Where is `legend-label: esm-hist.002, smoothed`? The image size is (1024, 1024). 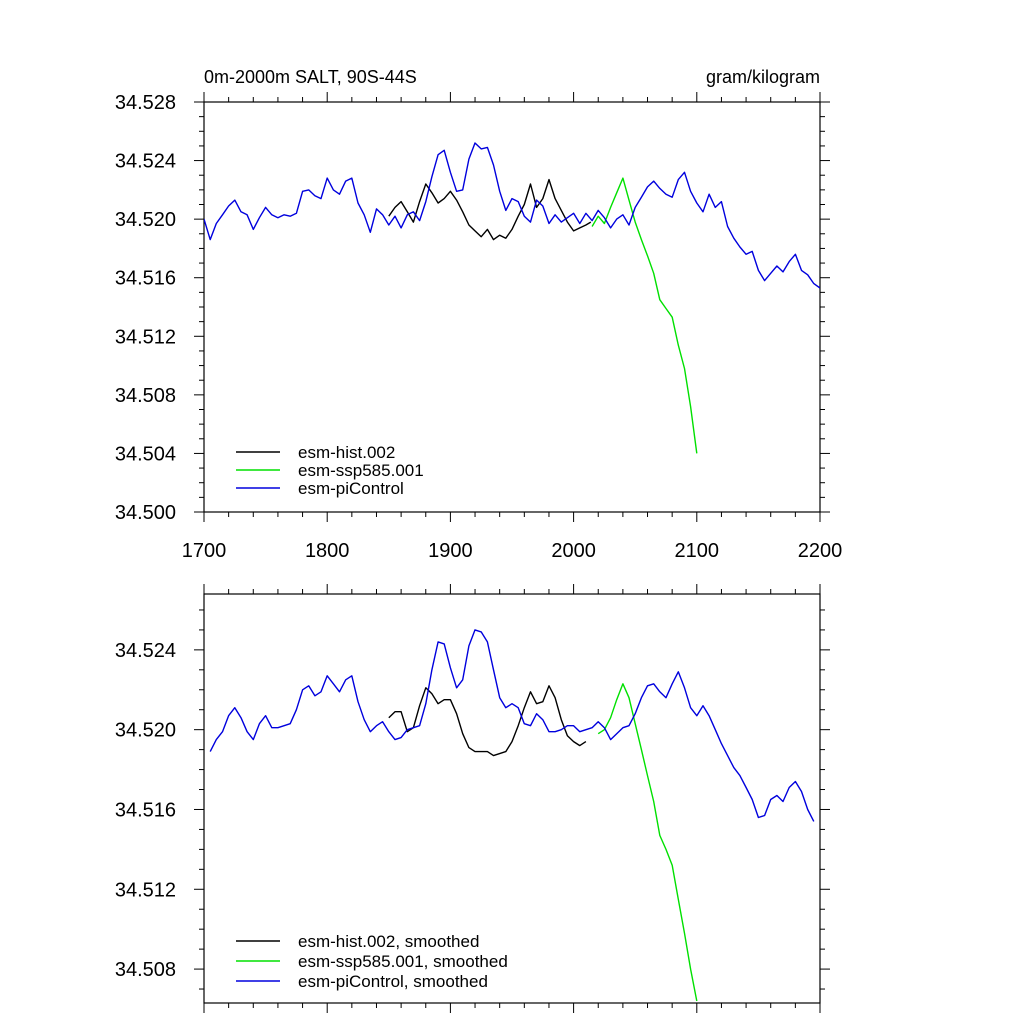
legend-label: esm-hist.002, smoothed is located at coordinates (388, 941).